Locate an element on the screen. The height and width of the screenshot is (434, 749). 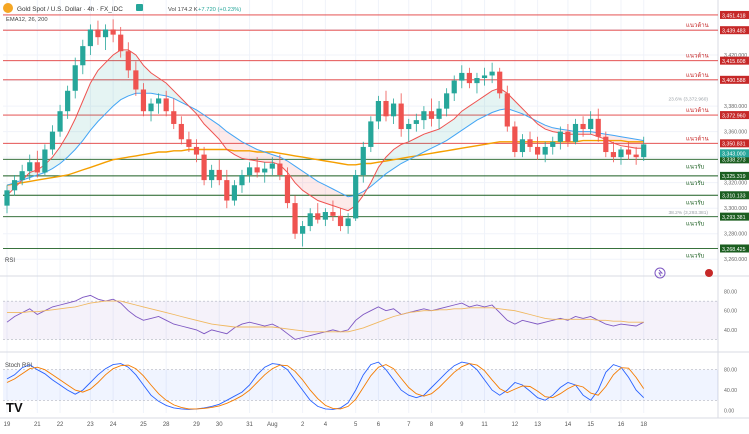
level-price-label: 3,268.425 is located at coordinates (734, 250).